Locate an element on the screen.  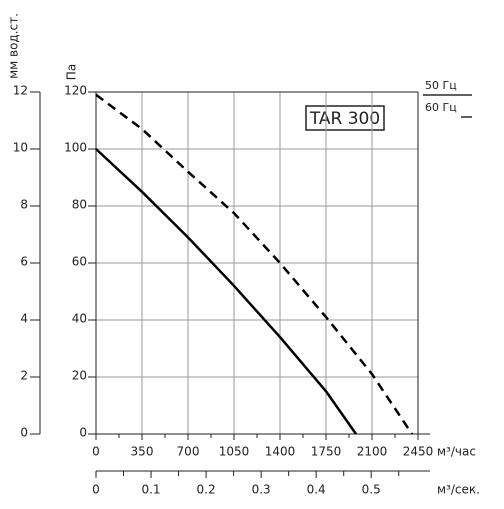
x2-tick-label: 0.1 is located at coordinates (150, 490).